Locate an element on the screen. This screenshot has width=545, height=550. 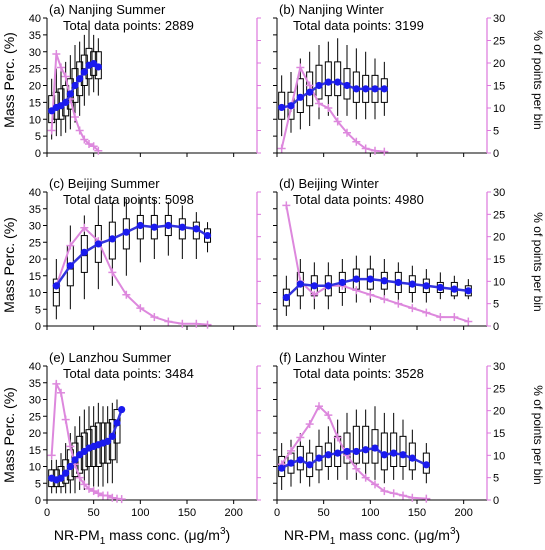
xtick-label: 150 is located at coordinates (187, 513).